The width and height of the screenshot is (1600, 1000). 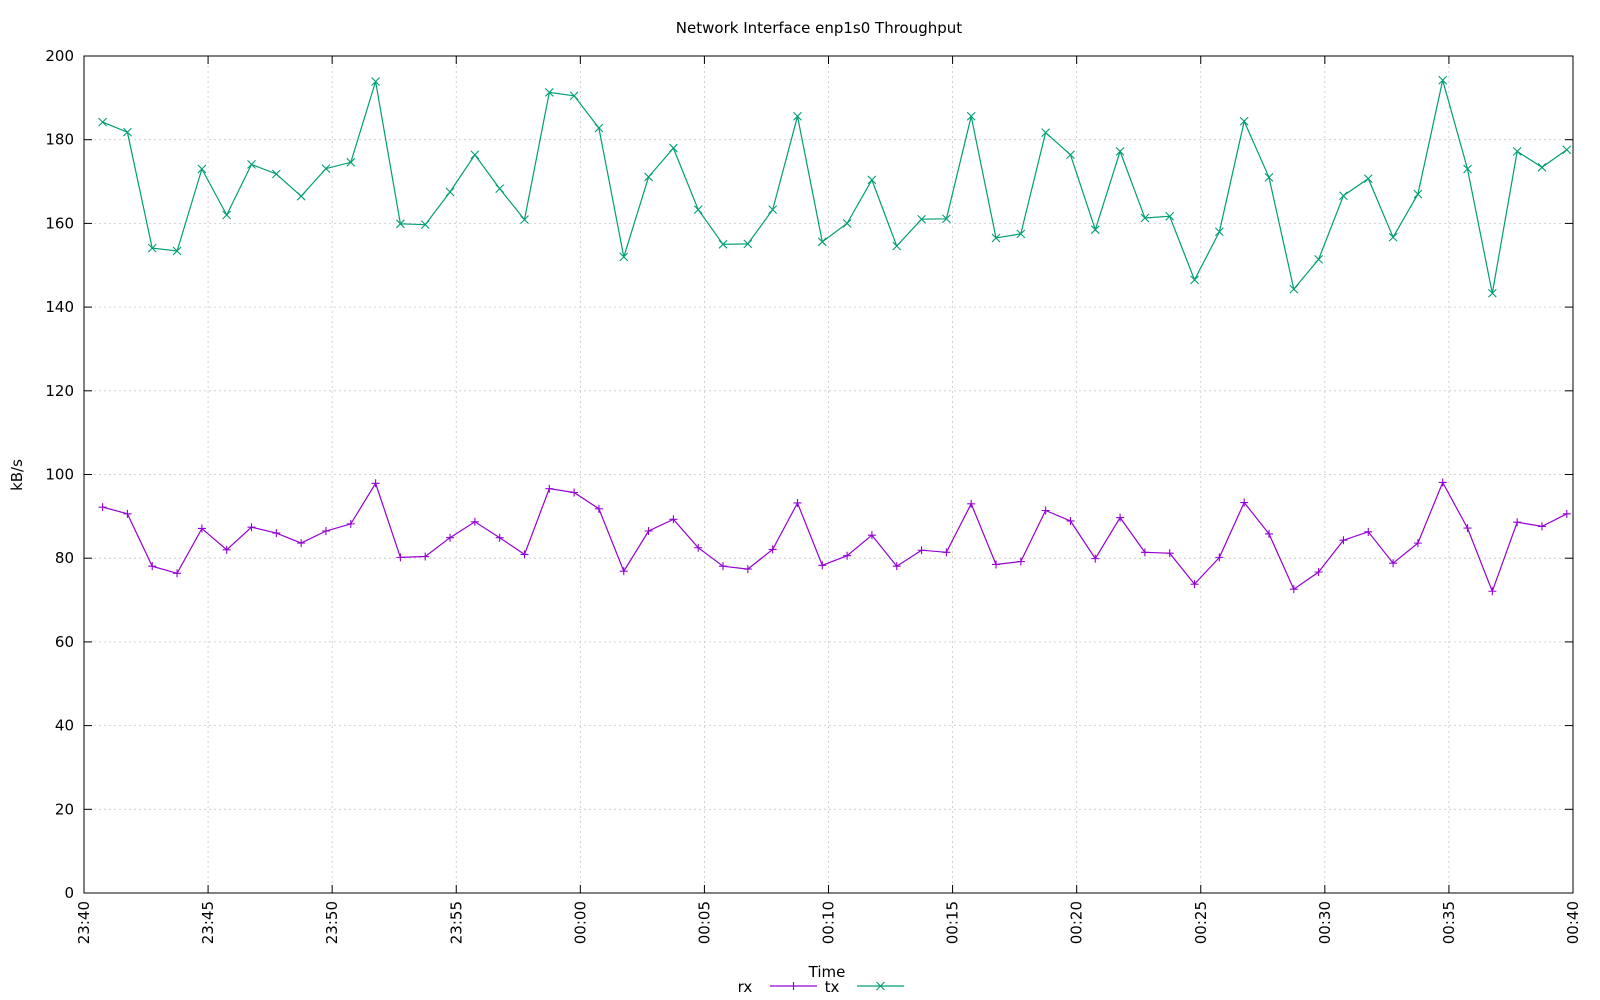 What do you see at coordinates (1449, 922) in the screenshot?
I see `x-tick-label: 00:35` at bounding box center [1449, 922].